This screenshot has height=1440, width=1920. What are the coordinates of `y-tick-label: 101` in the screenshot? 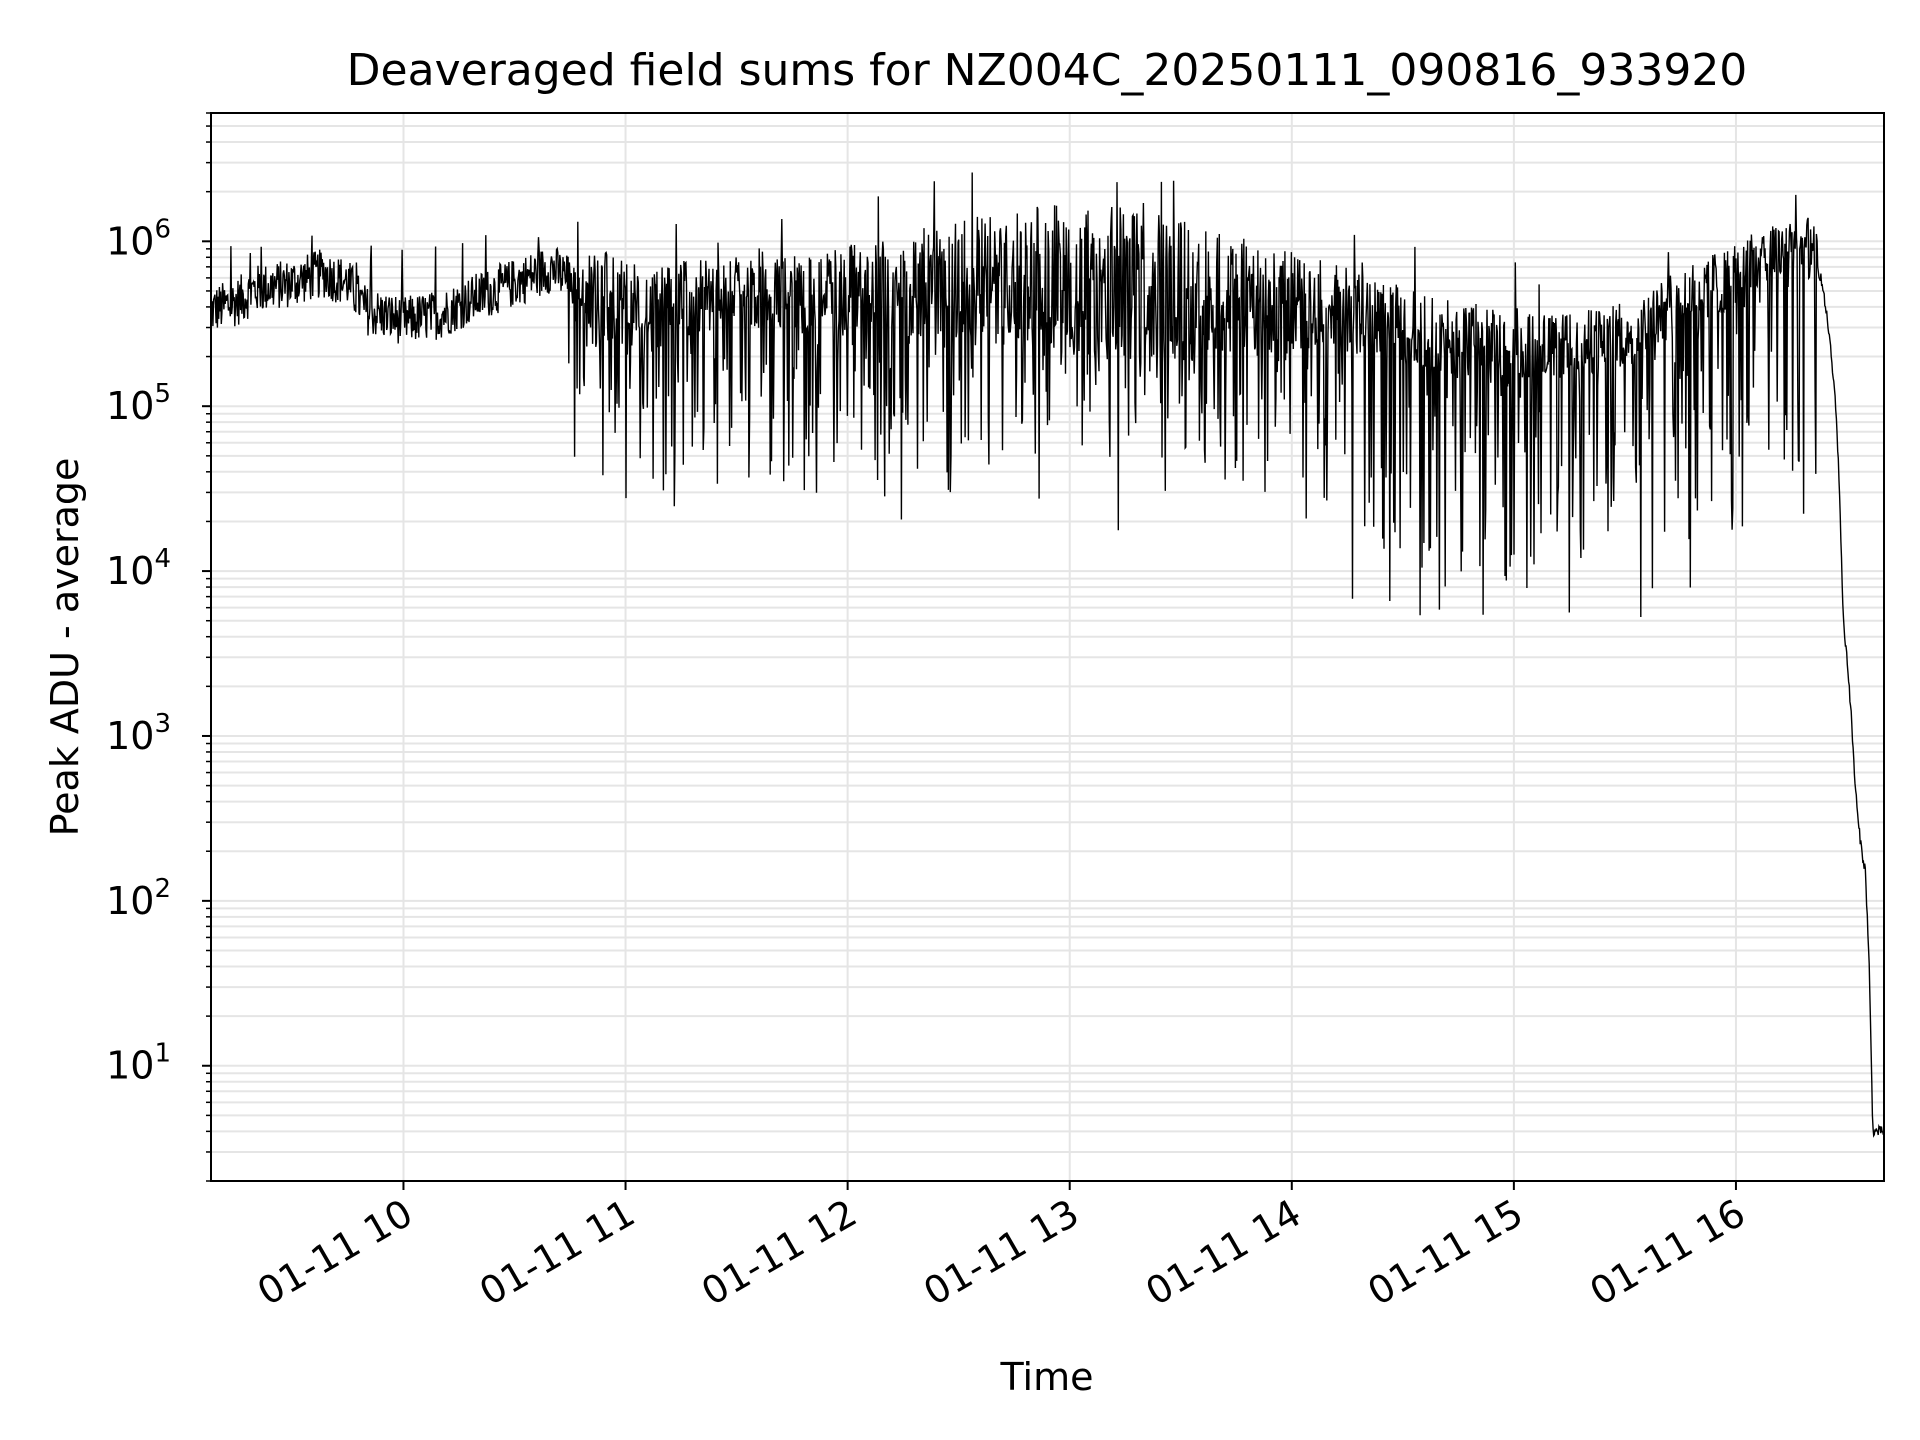 It's located at (138, 1063).